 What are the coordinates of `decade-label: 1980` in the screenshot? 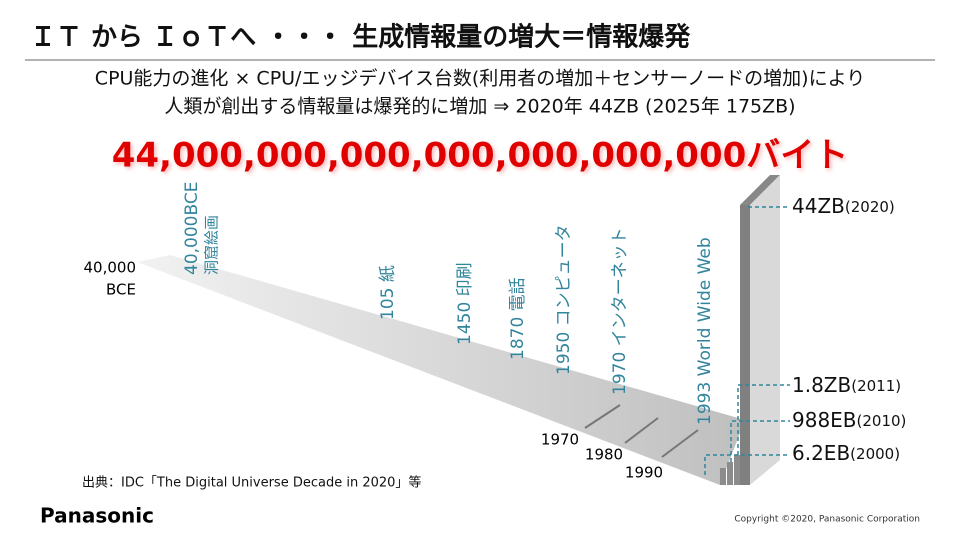 It's located at (604, 455).